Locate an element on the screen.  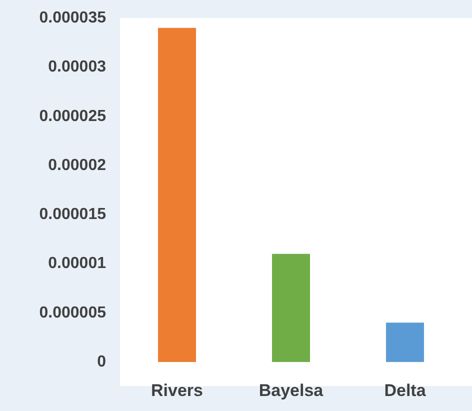
y-tick-label: 0.00002 is located at coordinates (77, 165).